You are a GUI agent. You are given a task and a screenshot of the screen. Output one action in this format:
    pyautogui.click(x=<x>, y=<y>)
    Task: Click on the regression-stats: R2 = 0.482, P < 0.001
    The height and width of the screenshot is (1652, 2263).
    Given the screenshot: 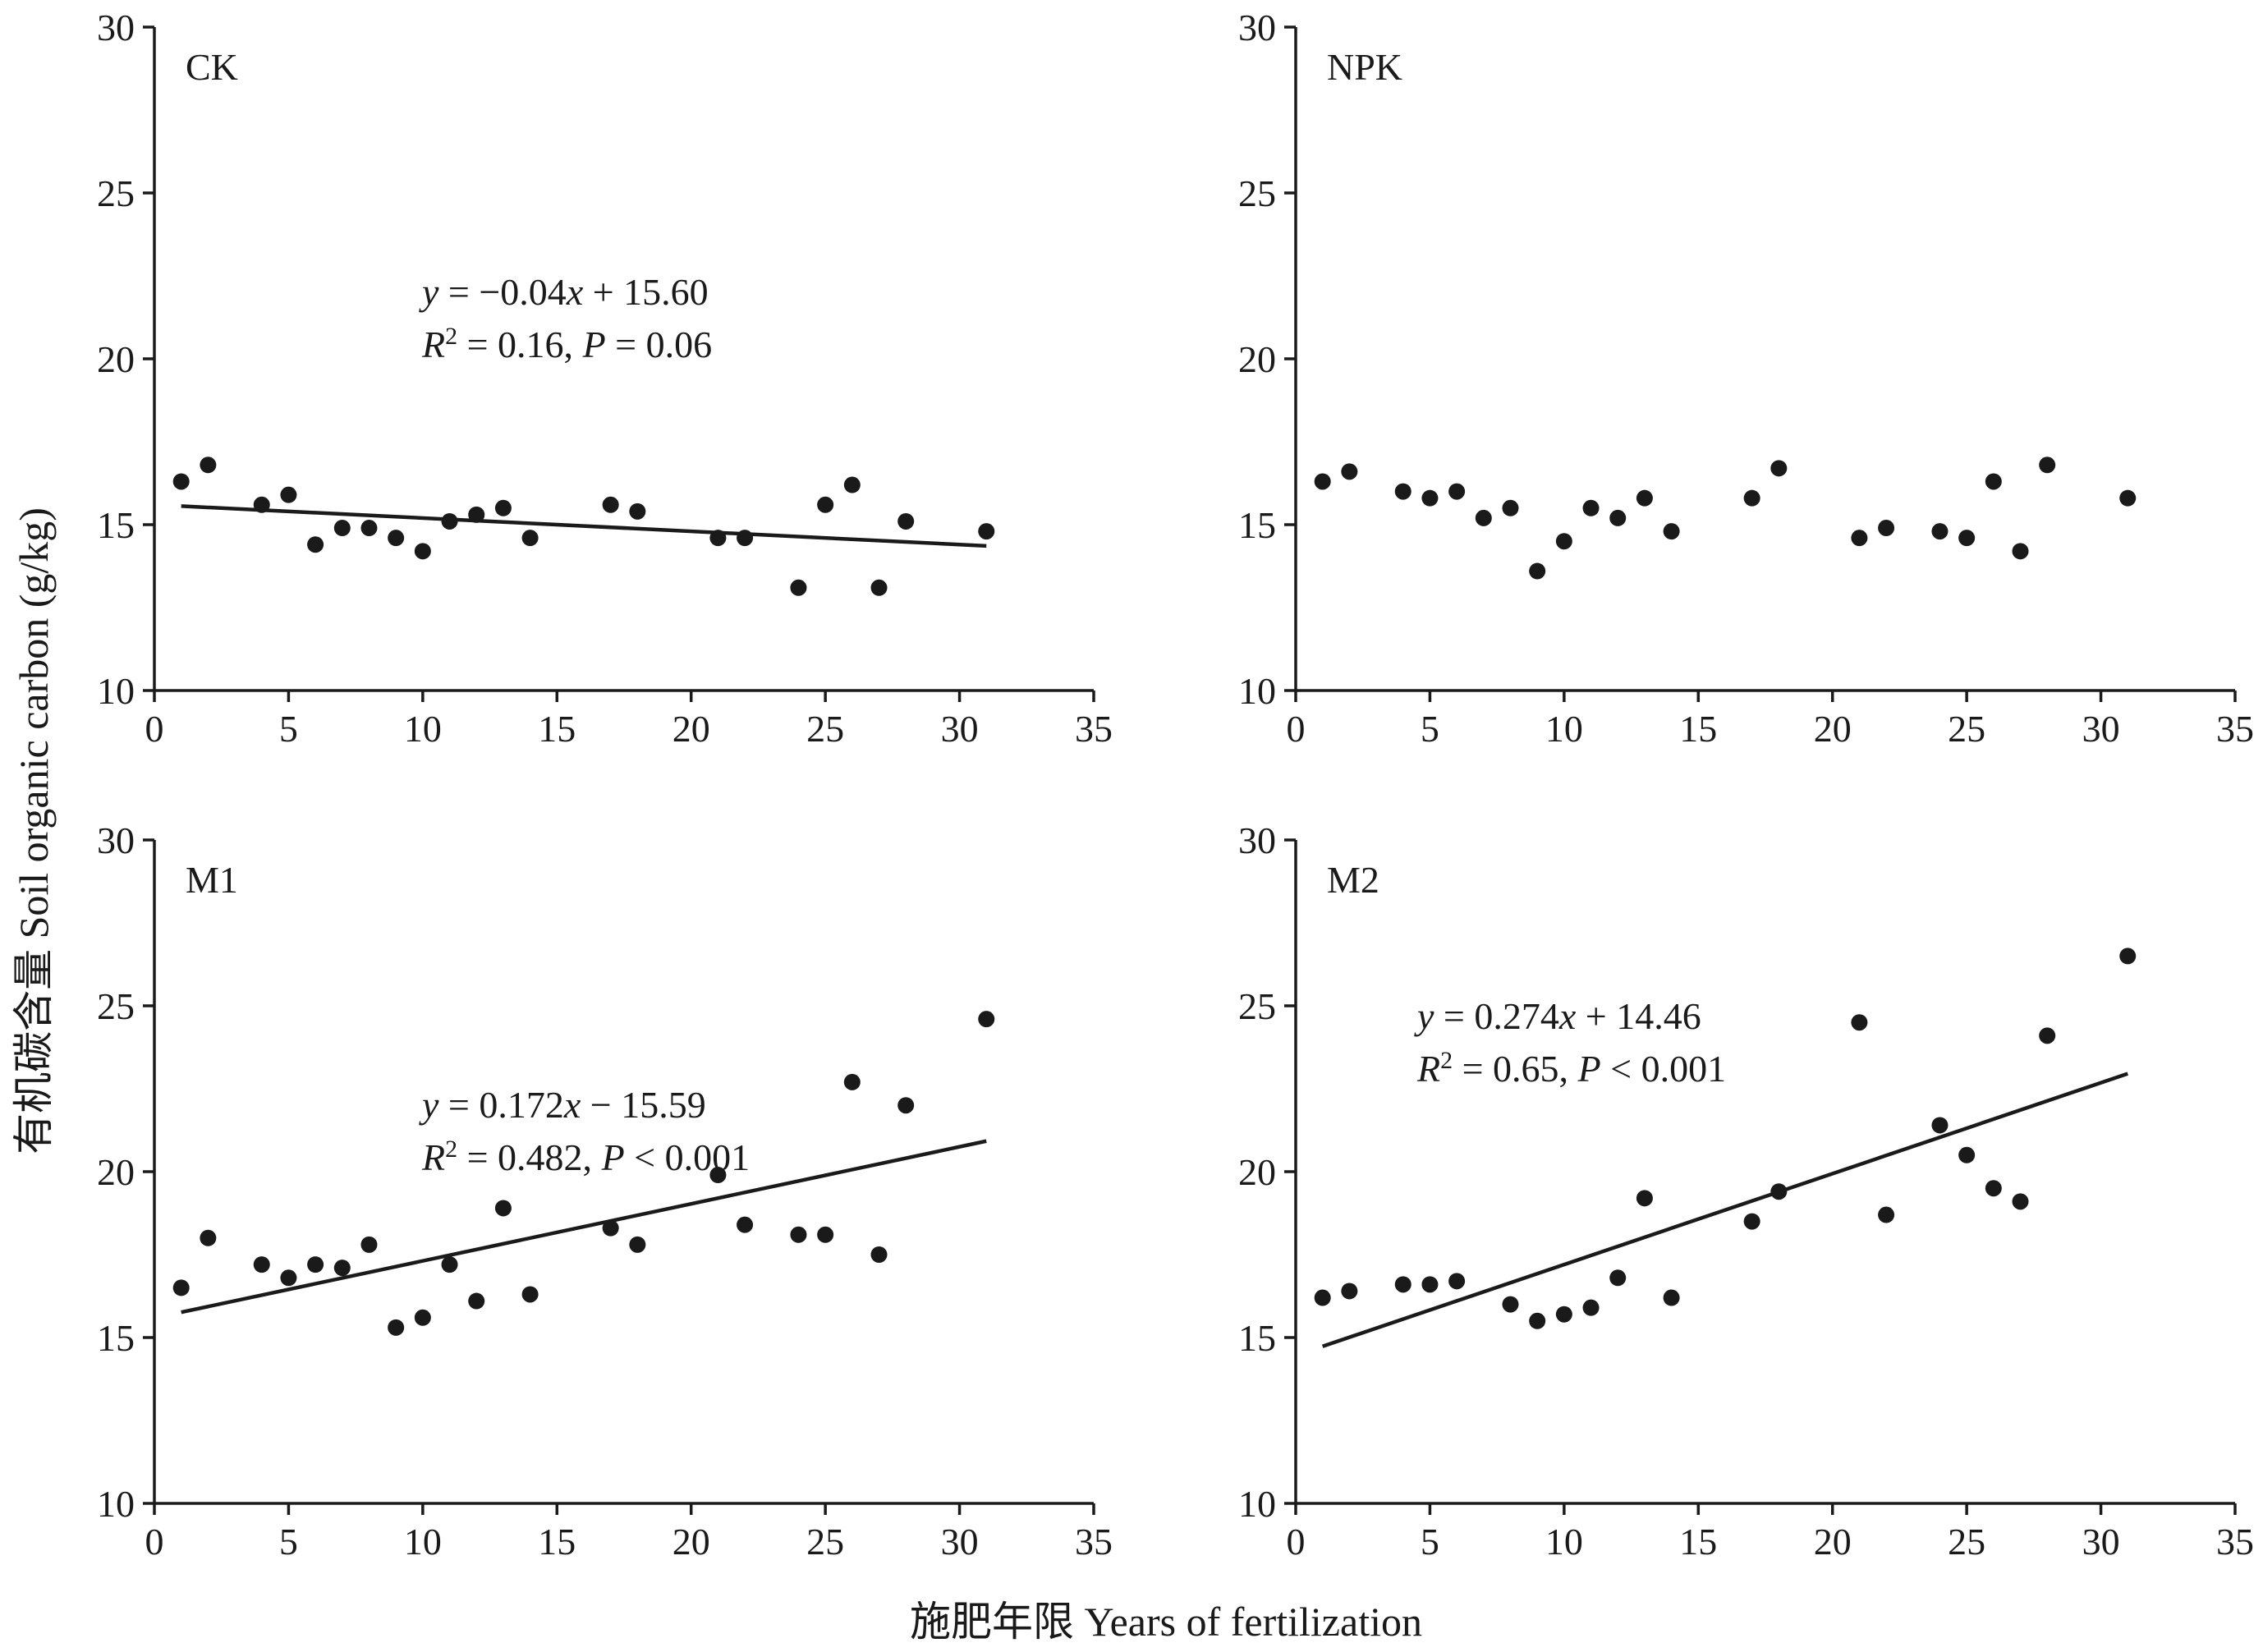 What is the action you would take?
    pyautogui.click(x=585, y=1158)
    